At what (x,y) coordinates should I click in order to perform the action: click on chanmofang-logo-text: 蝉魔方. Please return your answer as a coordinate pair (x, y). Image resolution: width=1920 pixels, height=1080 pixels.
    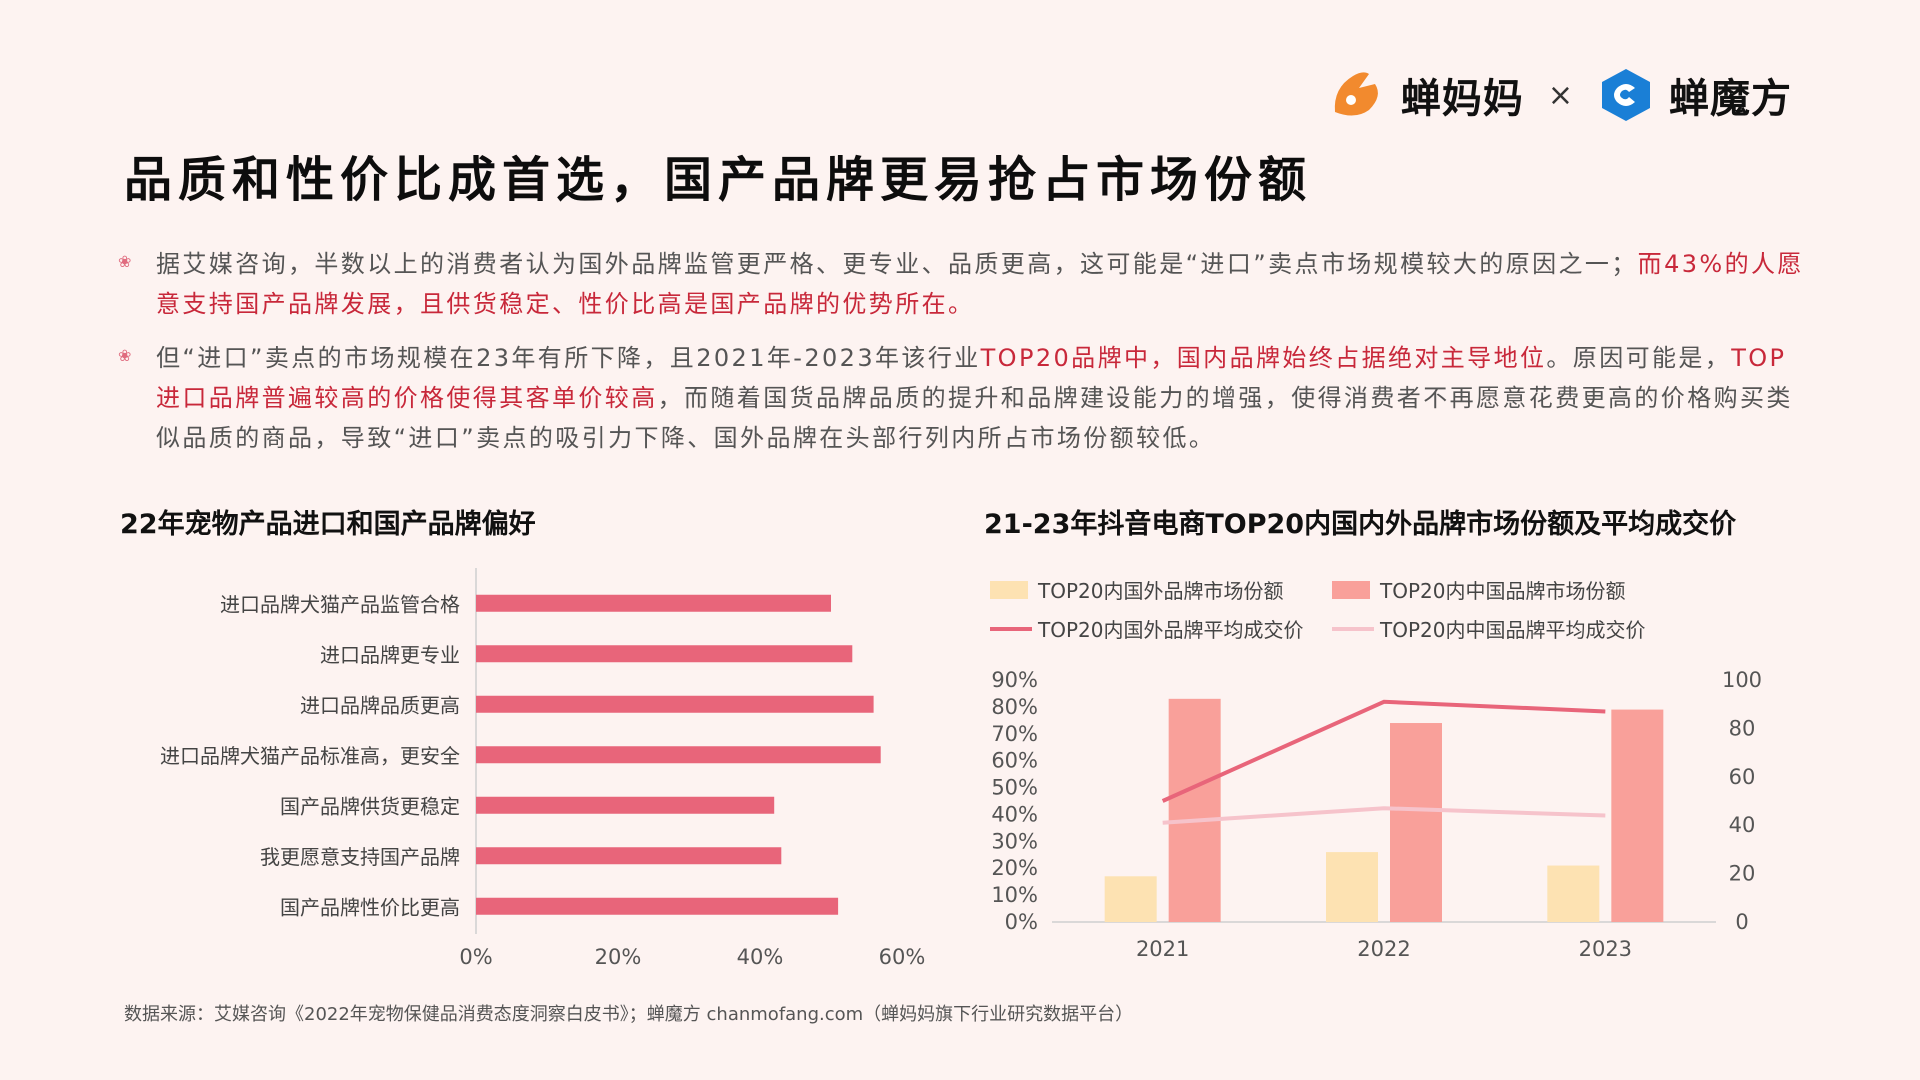
    Looking at the image, I should click on (1730, 99).